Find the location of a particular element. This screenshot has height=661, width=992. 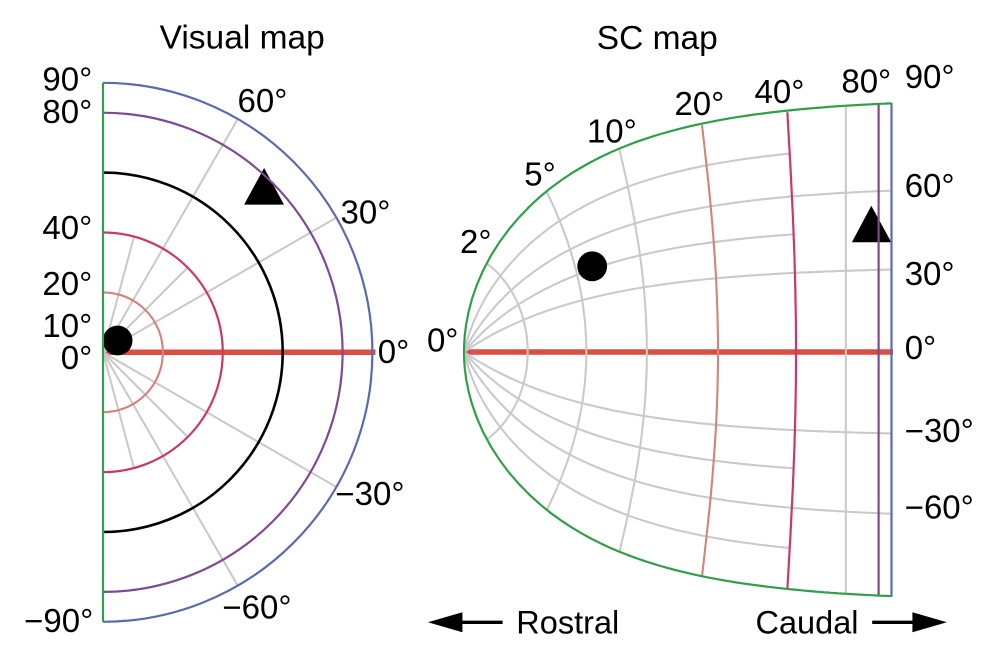

svg-text: Visual map is located at coordinates (242, 38).